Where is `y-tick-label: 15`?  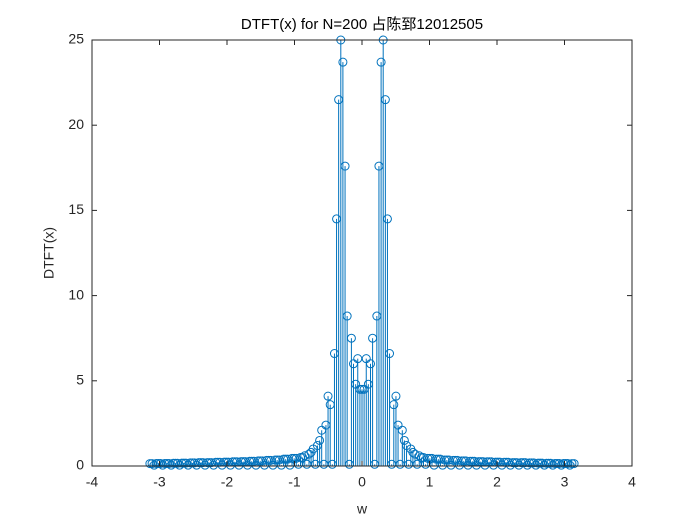
y-tick-label: 15 is located at coordinates (76, 209).